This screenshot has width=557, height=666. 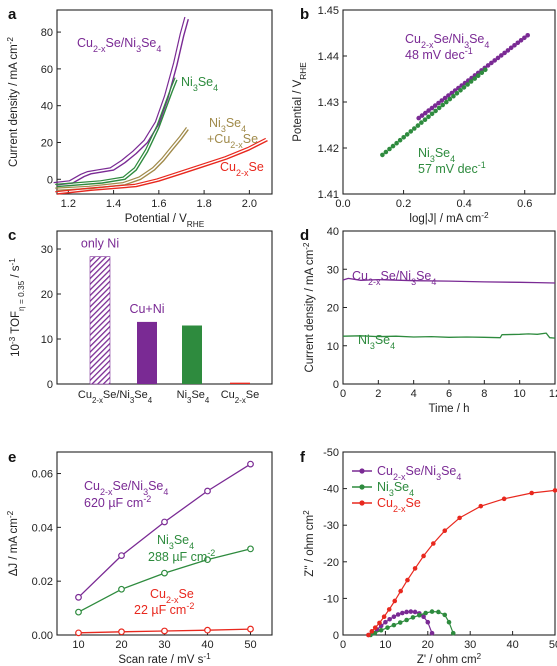 What do you see at coordinates (12, 457) in the screenshot?
I see `panel-letter: e` at bounding box center [12, 457].